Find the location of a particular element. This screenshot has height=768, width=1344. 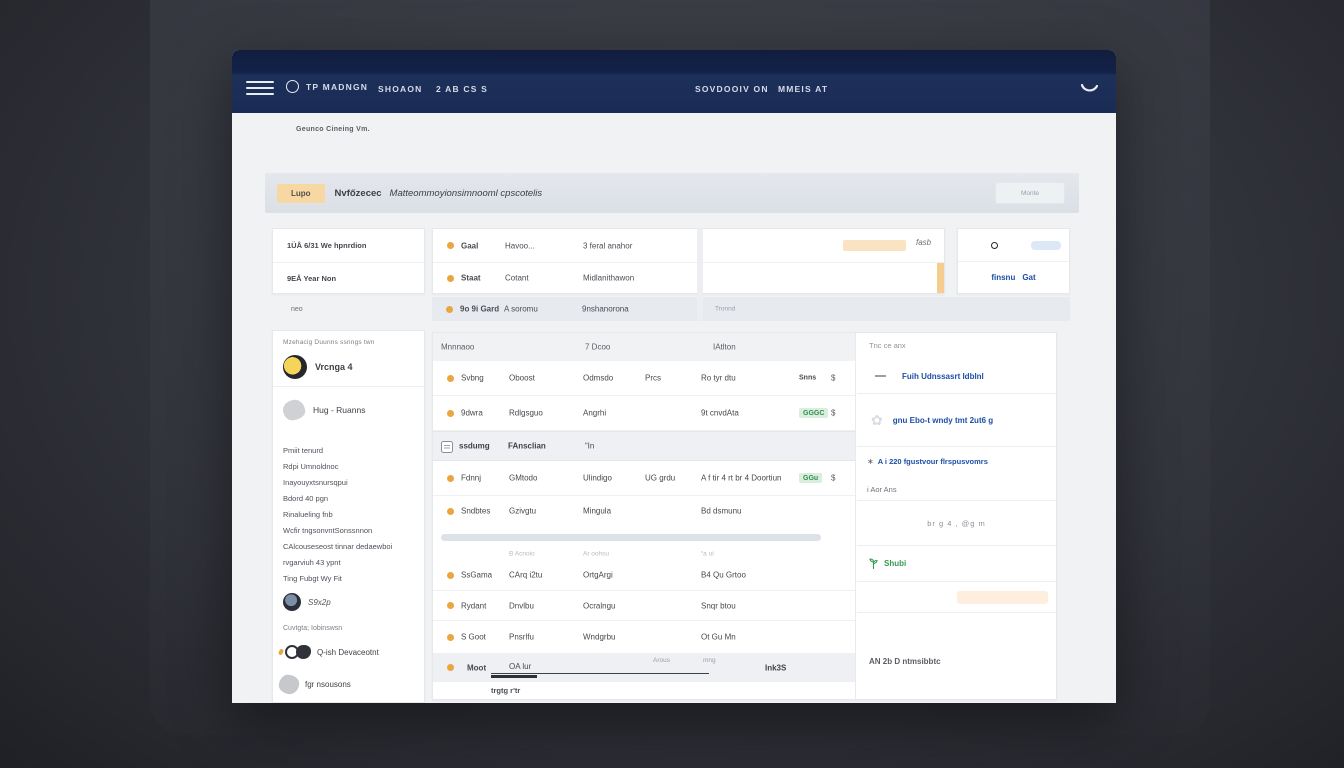

member-name: S9x2p is located at coordinates (319, 602).